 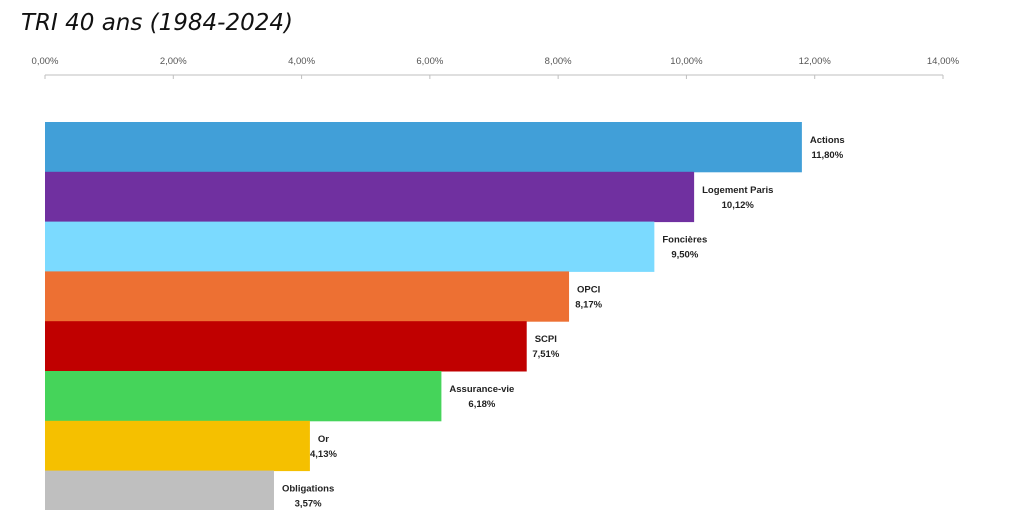 I want to click on x-tick-label: 2,00%, so click(x=173, y=61).